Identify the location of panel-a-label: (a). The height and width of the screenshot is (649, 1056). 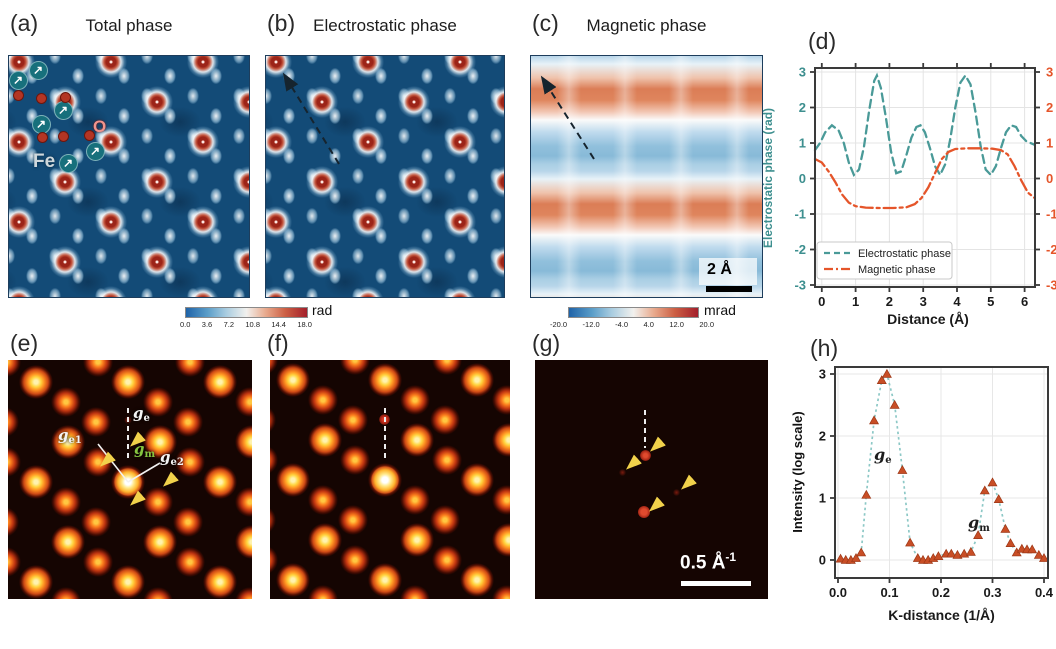
(24, 23).